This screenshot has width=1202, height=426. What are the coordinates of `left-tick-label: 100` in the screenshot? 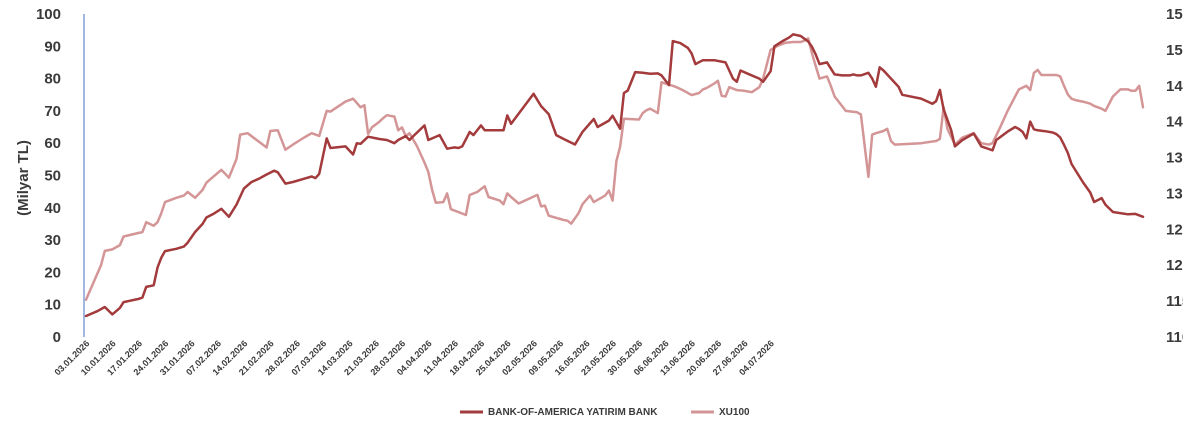 It's located at (48, 14).